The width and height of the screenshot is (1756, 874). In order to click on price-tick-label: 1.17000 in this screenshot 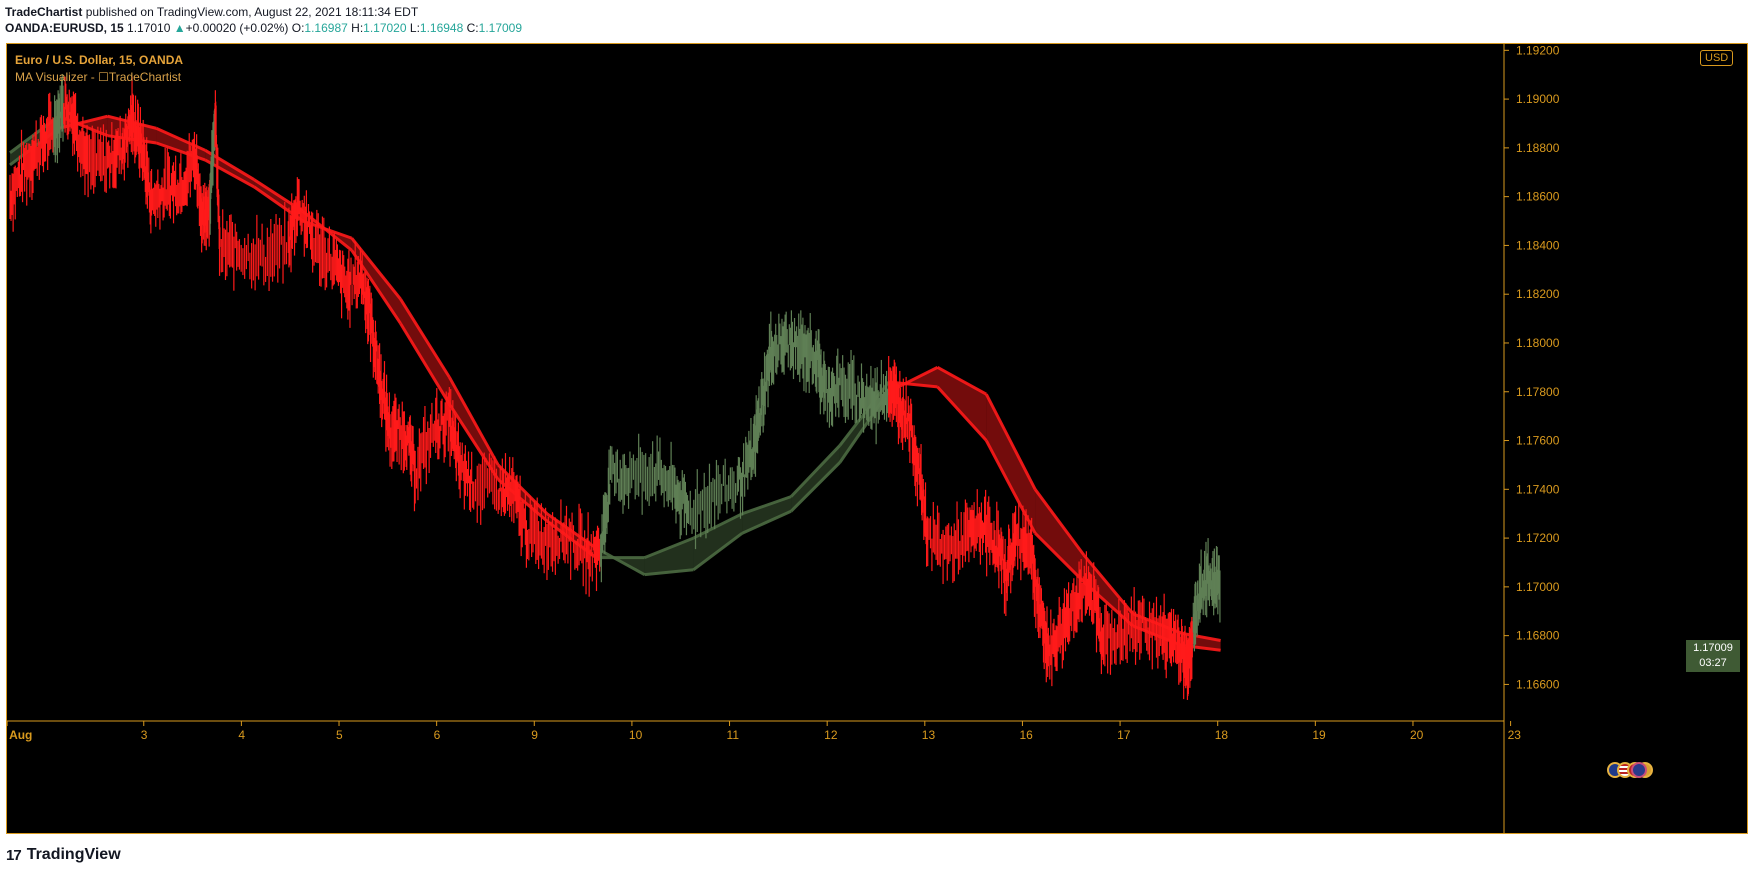, I will do `click(1538, 587)`.